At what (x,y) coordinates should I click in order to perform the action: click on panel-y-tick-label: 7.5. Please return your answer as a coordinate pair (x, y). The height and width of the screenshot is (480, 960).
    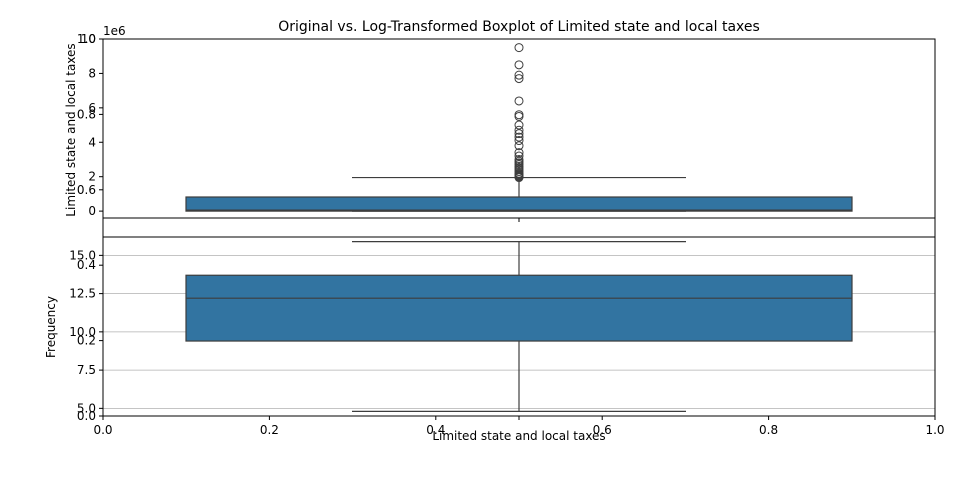
    Looking at the image, I should click on (86, 370).